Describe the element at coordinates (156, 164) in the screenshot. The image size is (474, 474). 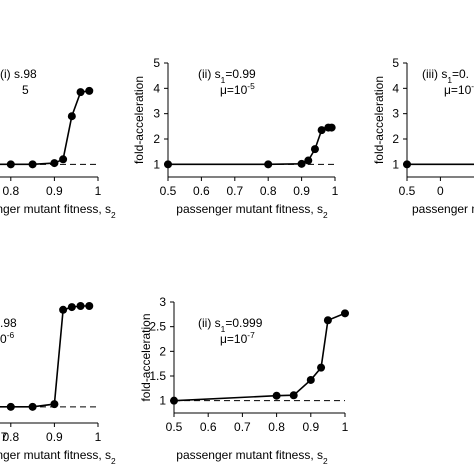
I see `panel-2-y-tick-label: 1` at that location.